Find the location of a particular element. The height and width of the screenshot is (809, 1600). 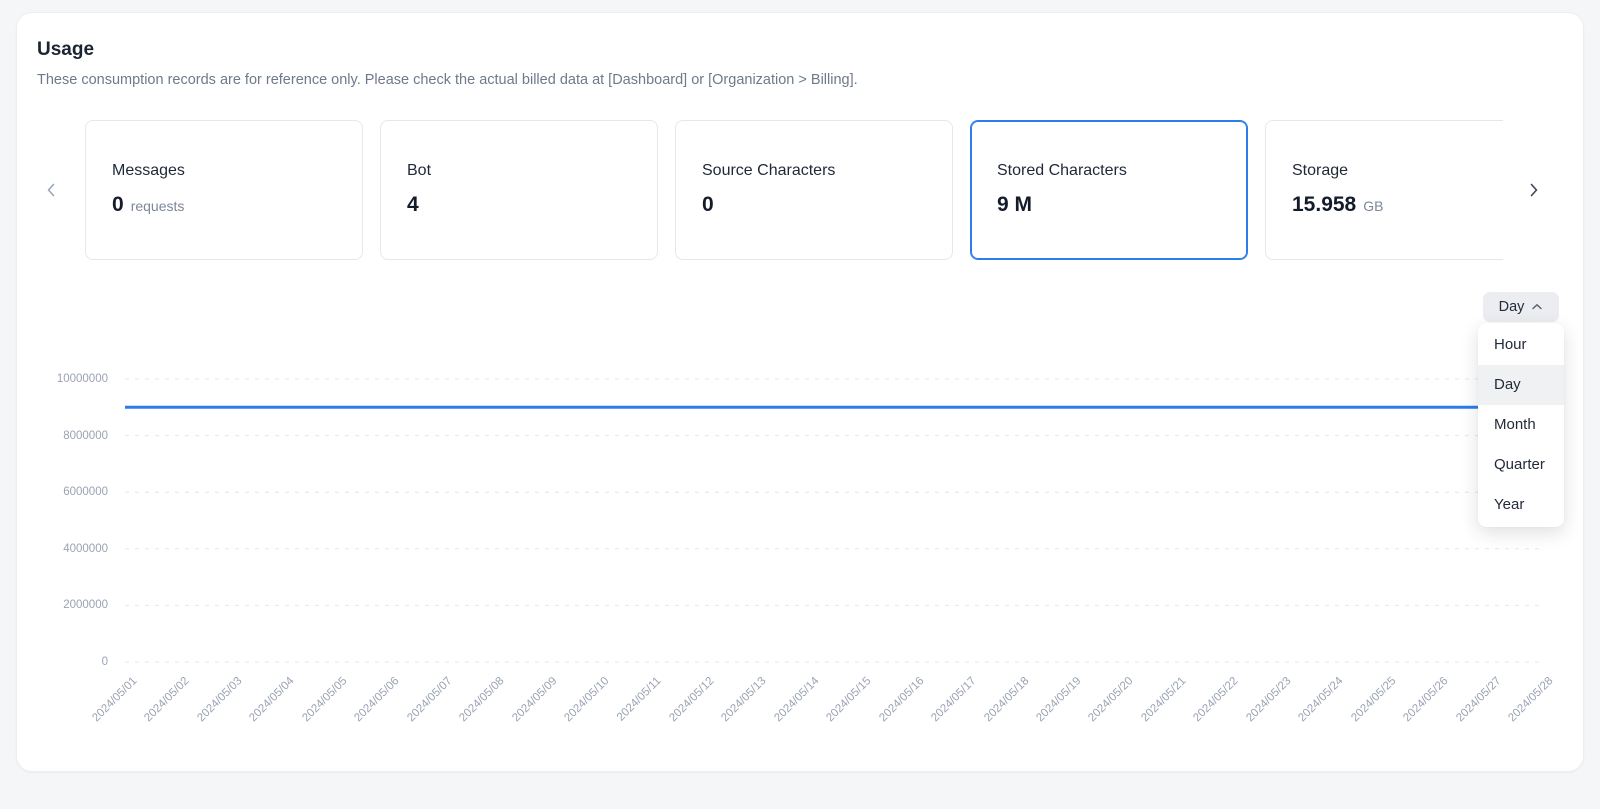

y-axis-tick: 0 is located at coordinates (104, 662).